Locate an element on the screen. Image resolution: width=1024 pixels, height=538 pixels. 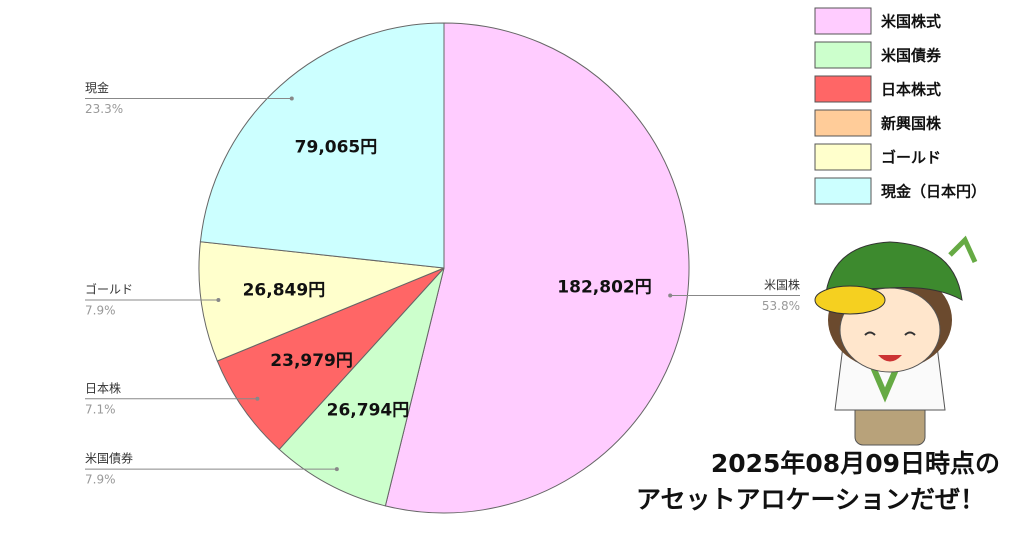
value-label: 79,065円 is located at coordinates (336, 148).